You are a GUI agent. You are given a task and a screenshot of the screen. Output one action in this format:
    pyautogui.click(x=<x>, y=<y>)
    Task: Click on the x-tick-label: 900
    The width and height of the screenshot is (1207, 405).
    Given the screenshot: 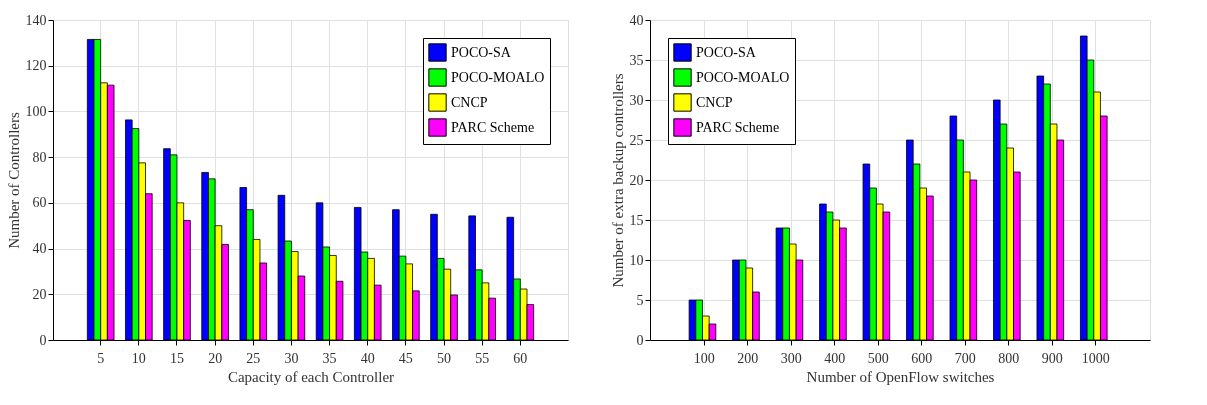 What is the action you would take?
    pyautogui.click(x=1052, y=358)
    